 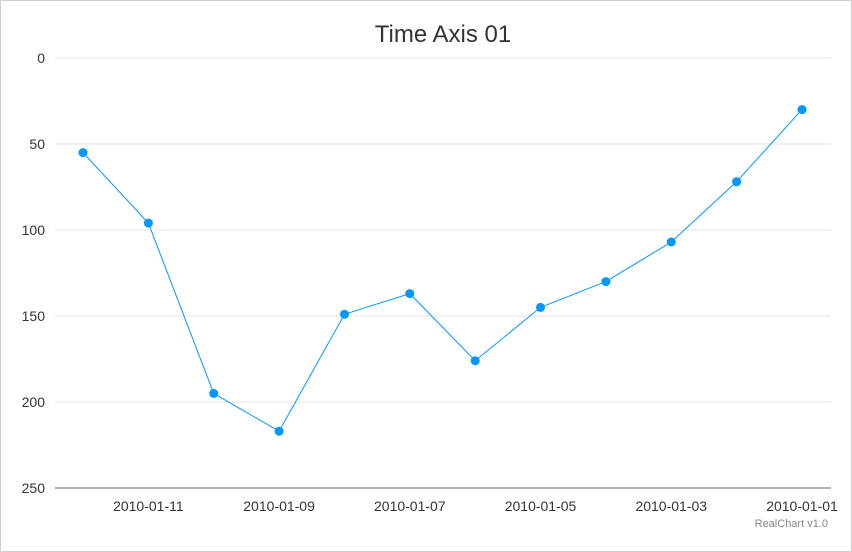 What do you see at coordinates (148, 506) in the screenshot?
I see `x-tick-label: 2010-01-11` at bounding box center [148, 506].